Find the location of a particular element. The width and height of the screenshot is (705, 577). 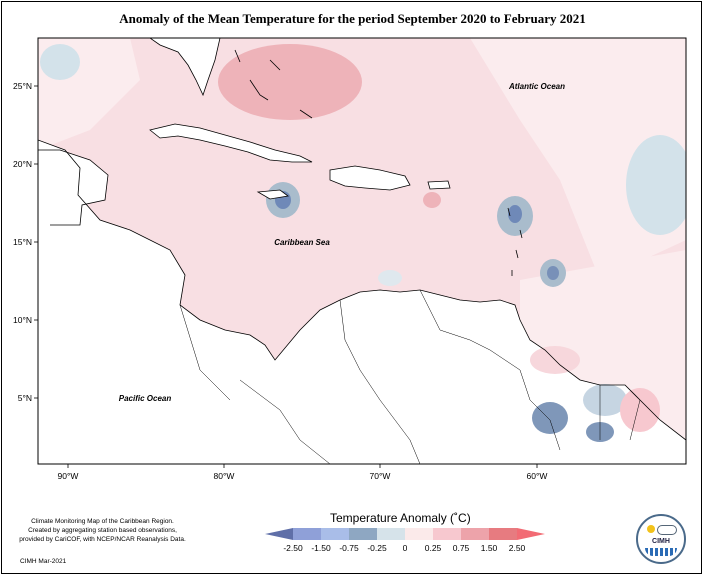

cimh-logo: CIMH is located at coordinates (661, 539).